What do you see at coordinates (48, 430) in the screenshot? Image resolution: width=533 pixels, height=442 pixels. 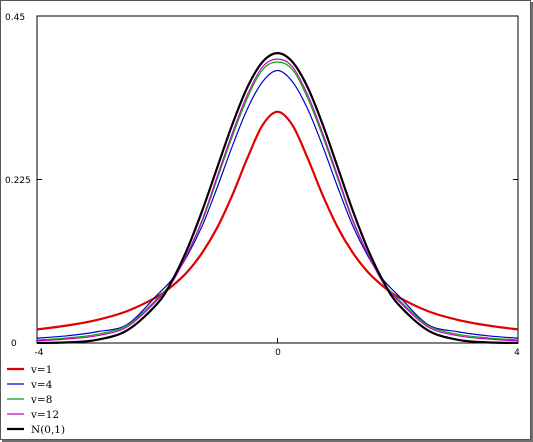 I see `legend-label: N(0,1)` at bounding box center [48, 430].